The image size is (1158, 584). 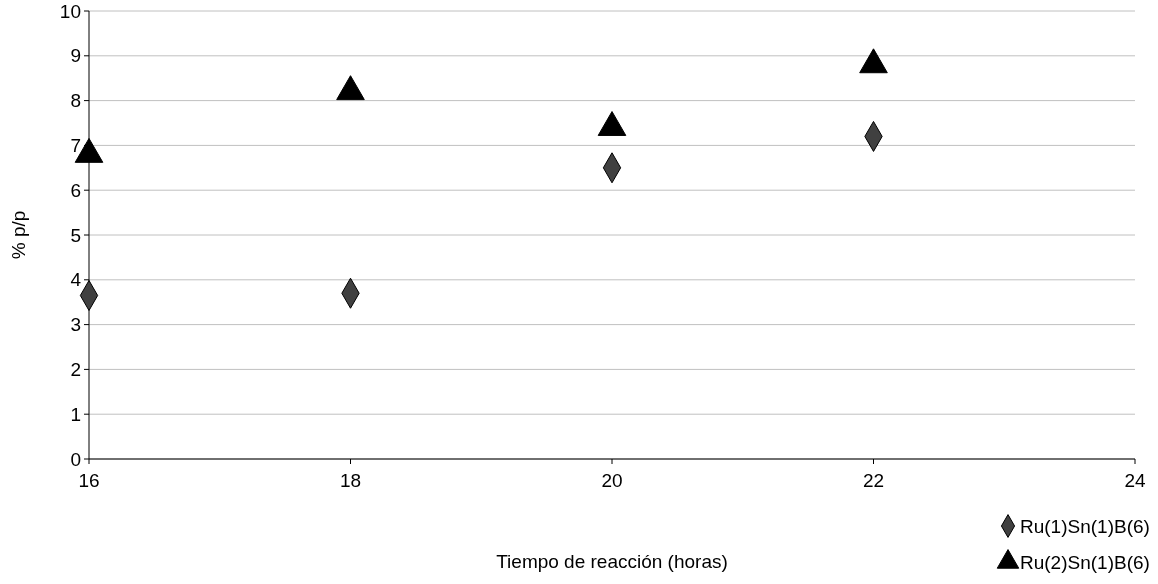 I want to click on x-tick-label: 16, so click(x=89, y=480).